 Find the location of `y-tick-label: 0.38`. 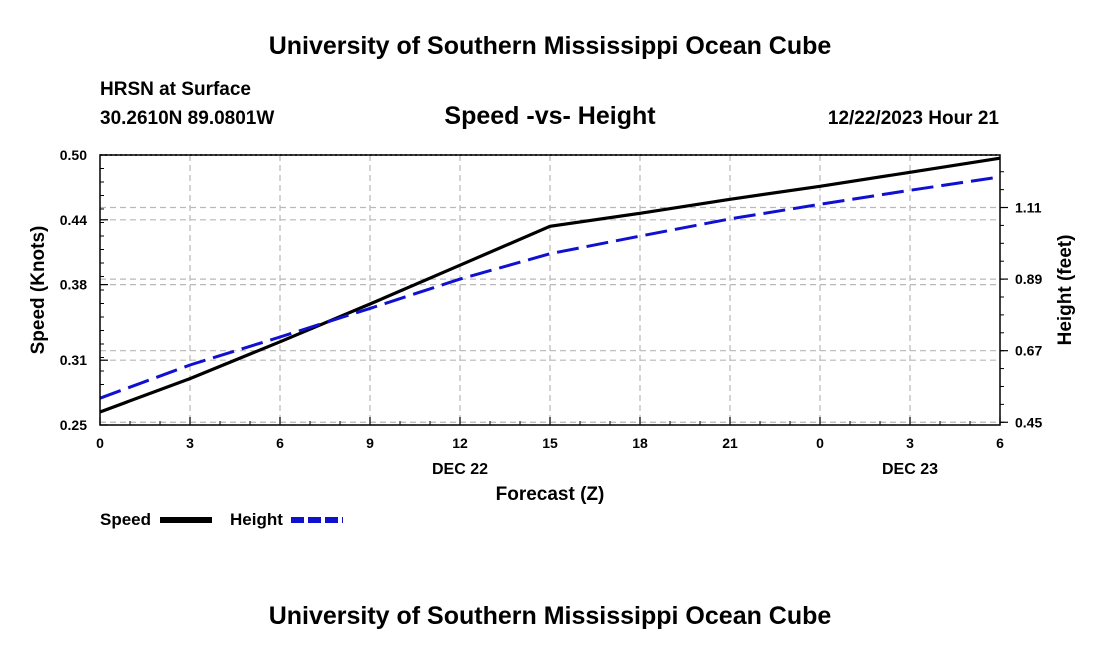

y-tick-label: 0.38 is located at coordinates (73, 285).